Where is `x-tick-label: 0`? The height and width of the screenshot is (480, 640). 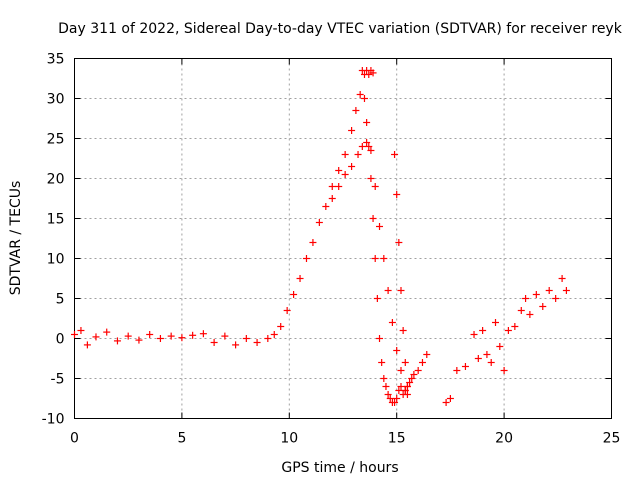
x-tick-label: 0 is located at coordinates (74, 439).